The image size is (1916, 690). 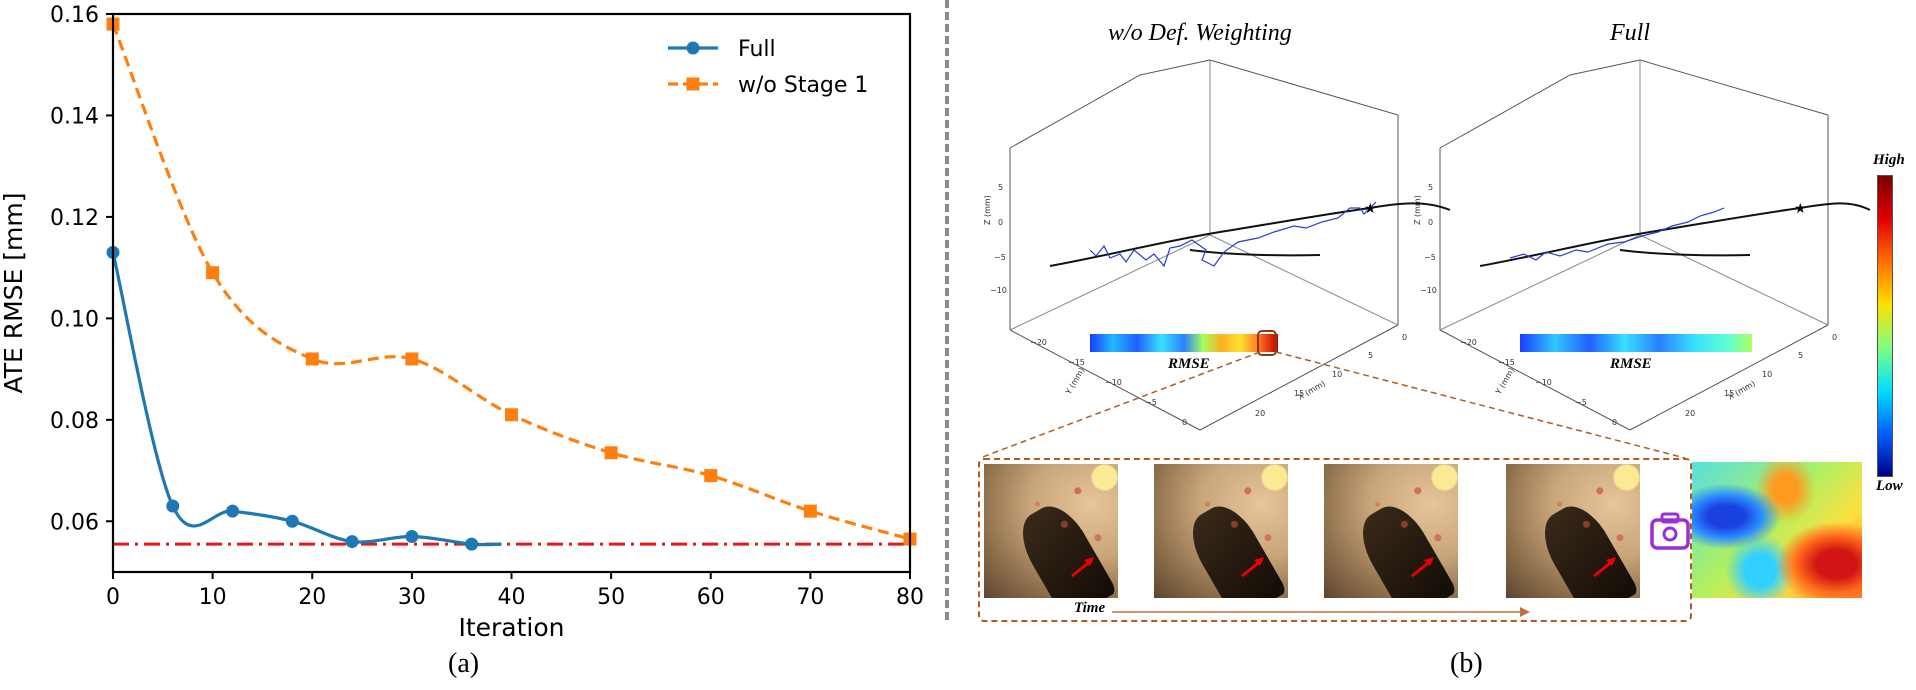 I want to click on left-axis-z-tick: −5, so click(x=1000, y=257).